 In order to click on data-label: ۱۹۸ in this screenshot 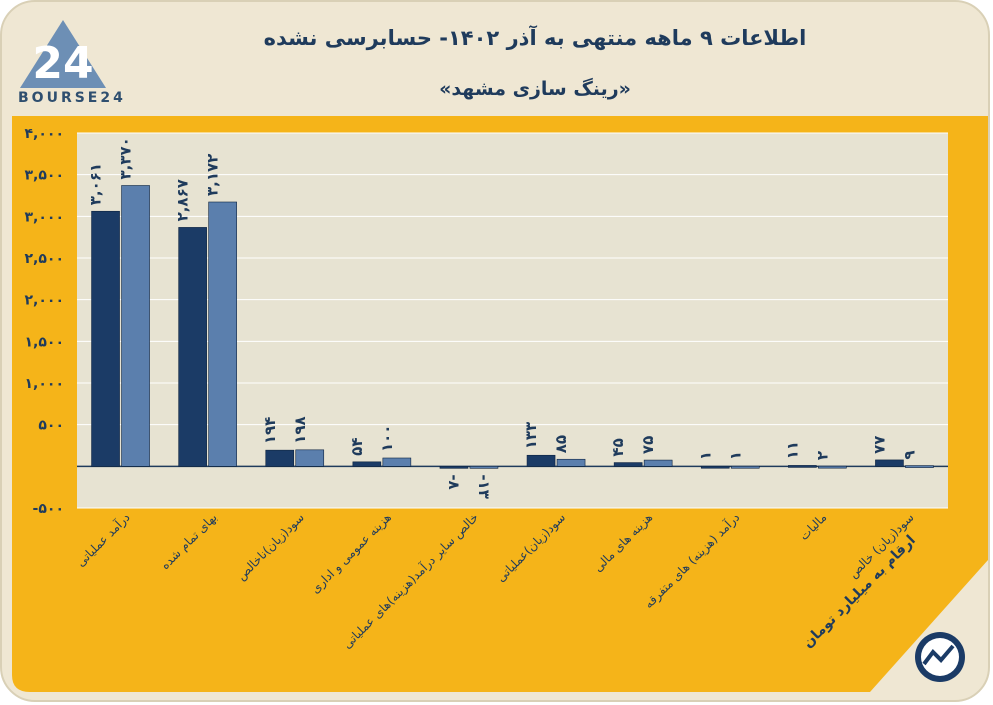, I will do `click(300, 429)`.